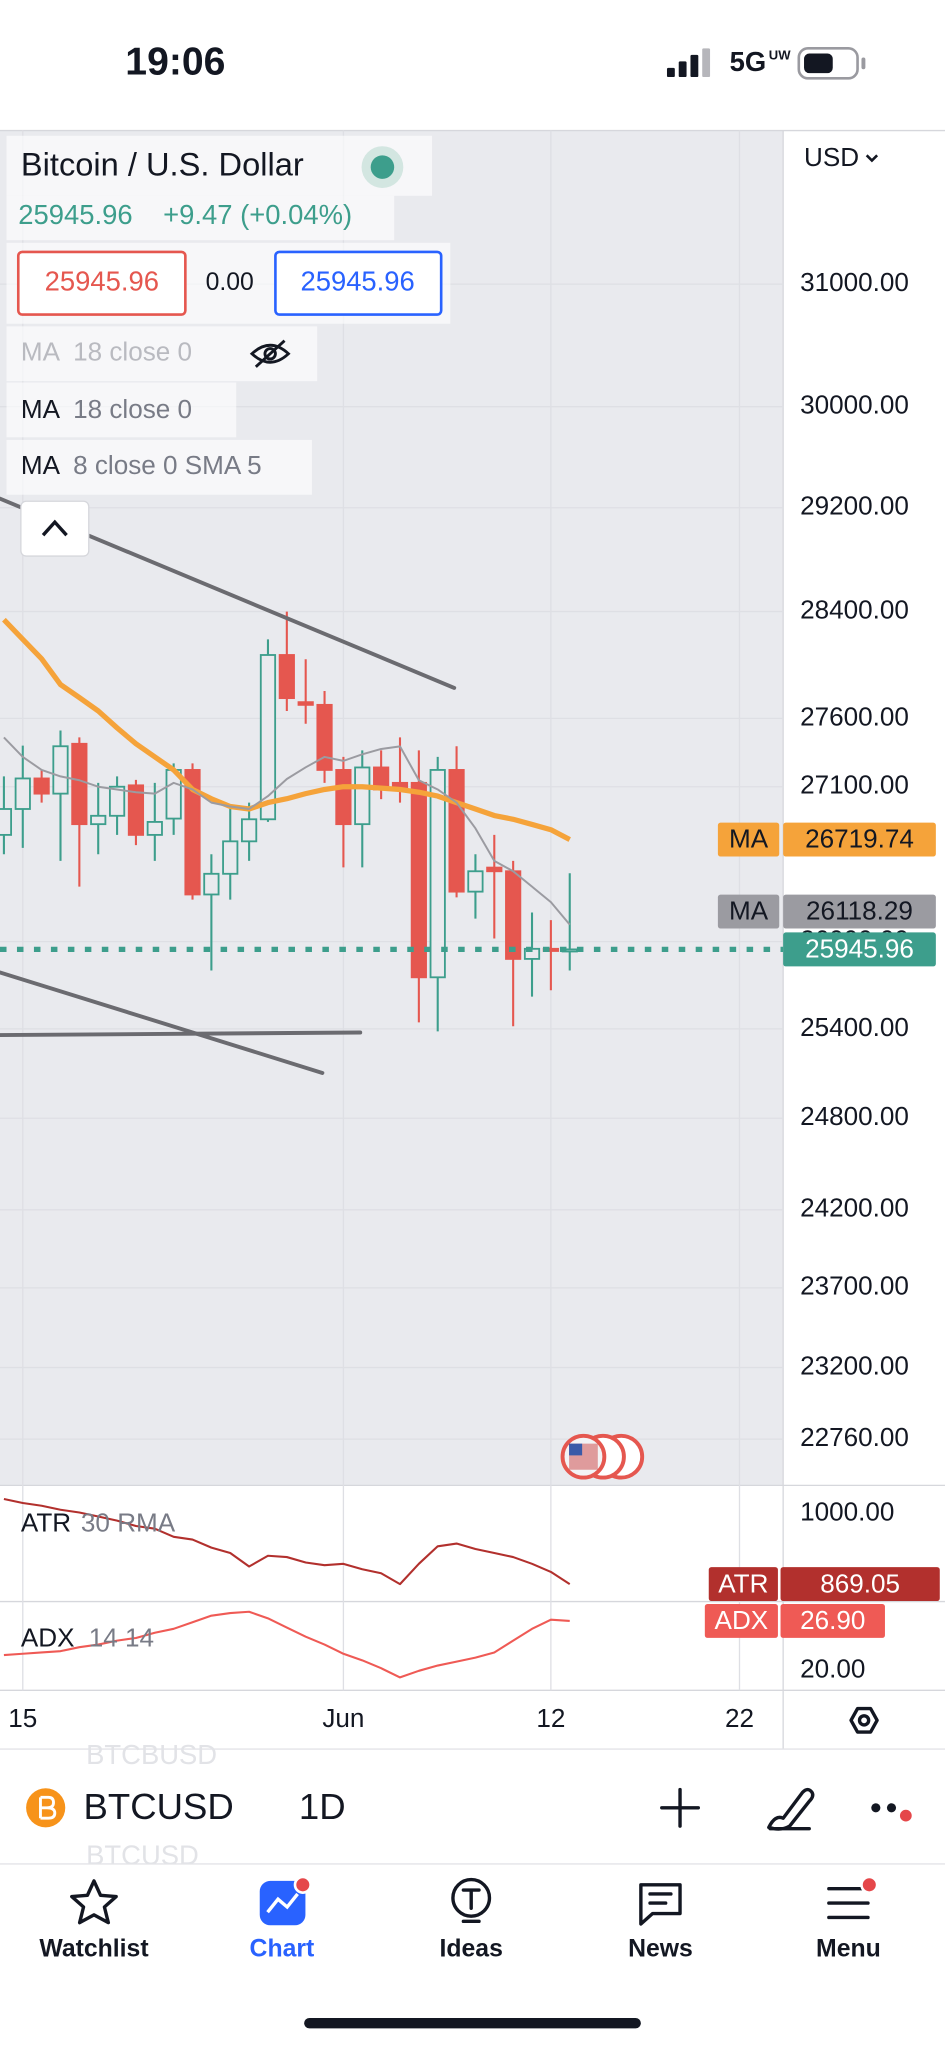 This screenshot has width=945, height=2048. I want to click on home-indicator, so click(472, 2023).